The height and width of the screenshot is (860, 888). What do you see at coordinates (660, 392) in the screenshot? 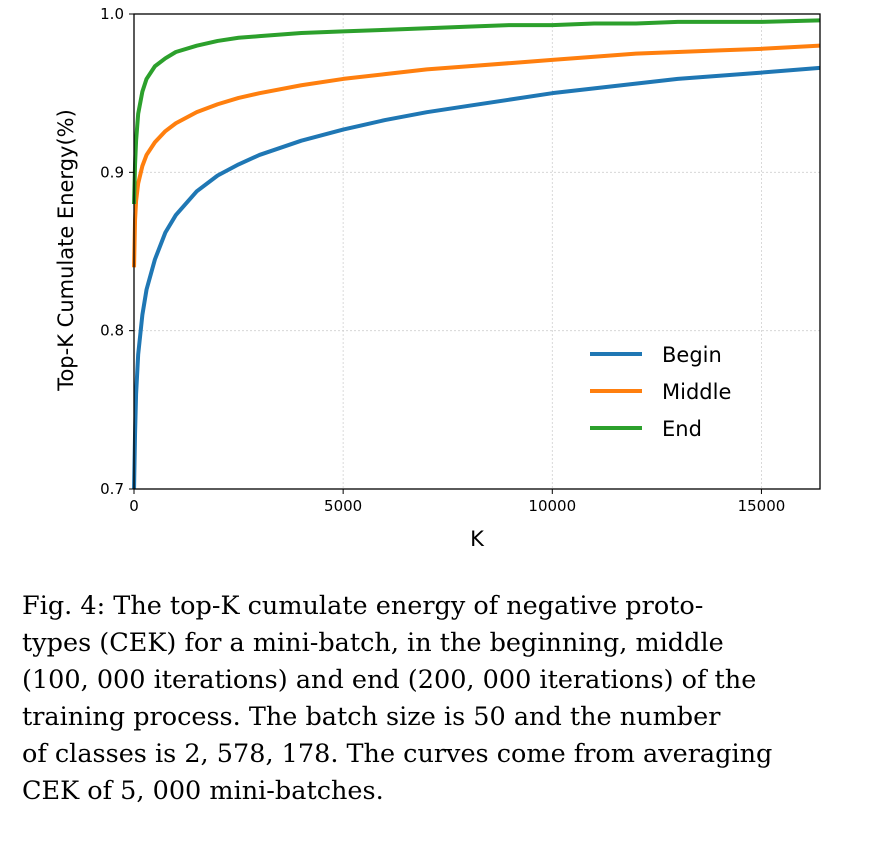
I see `legend: Begin Middle End` at bounding box center [660, 392].